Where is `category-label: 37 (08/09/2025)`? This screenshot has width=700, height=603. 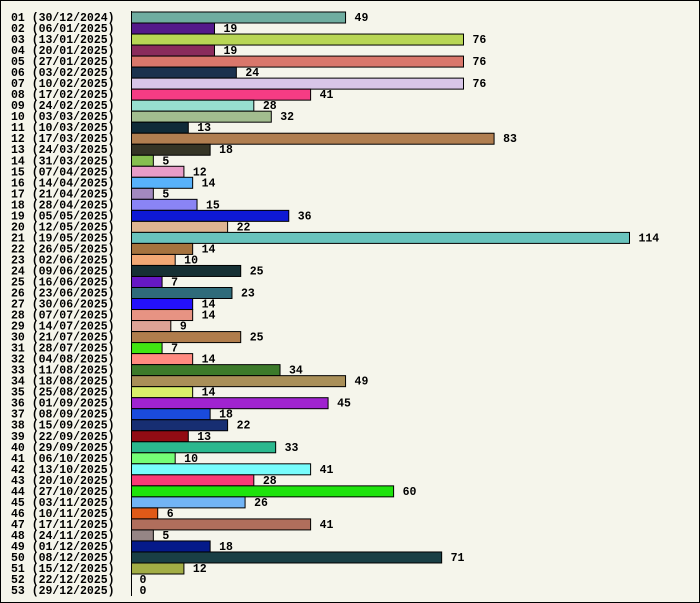 category-label: 37 (08/09/2025) is located at coordinates (63, 415).